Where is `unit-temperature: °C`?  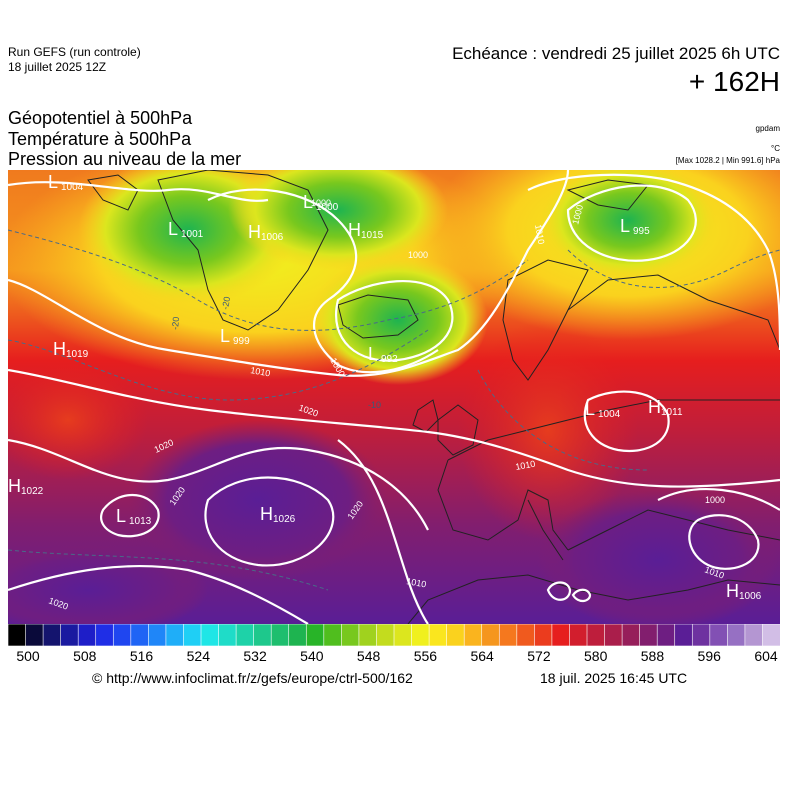 unit-temperature: °C is located at coordinates (775, 148).